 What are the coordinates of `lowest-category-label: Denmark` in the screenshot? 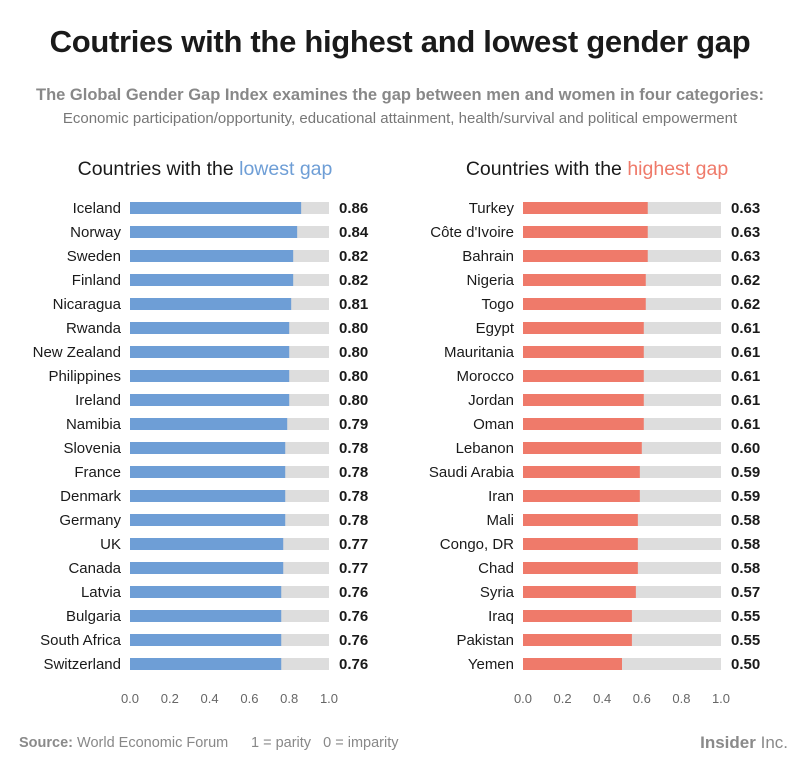 It's located at (90, 496).